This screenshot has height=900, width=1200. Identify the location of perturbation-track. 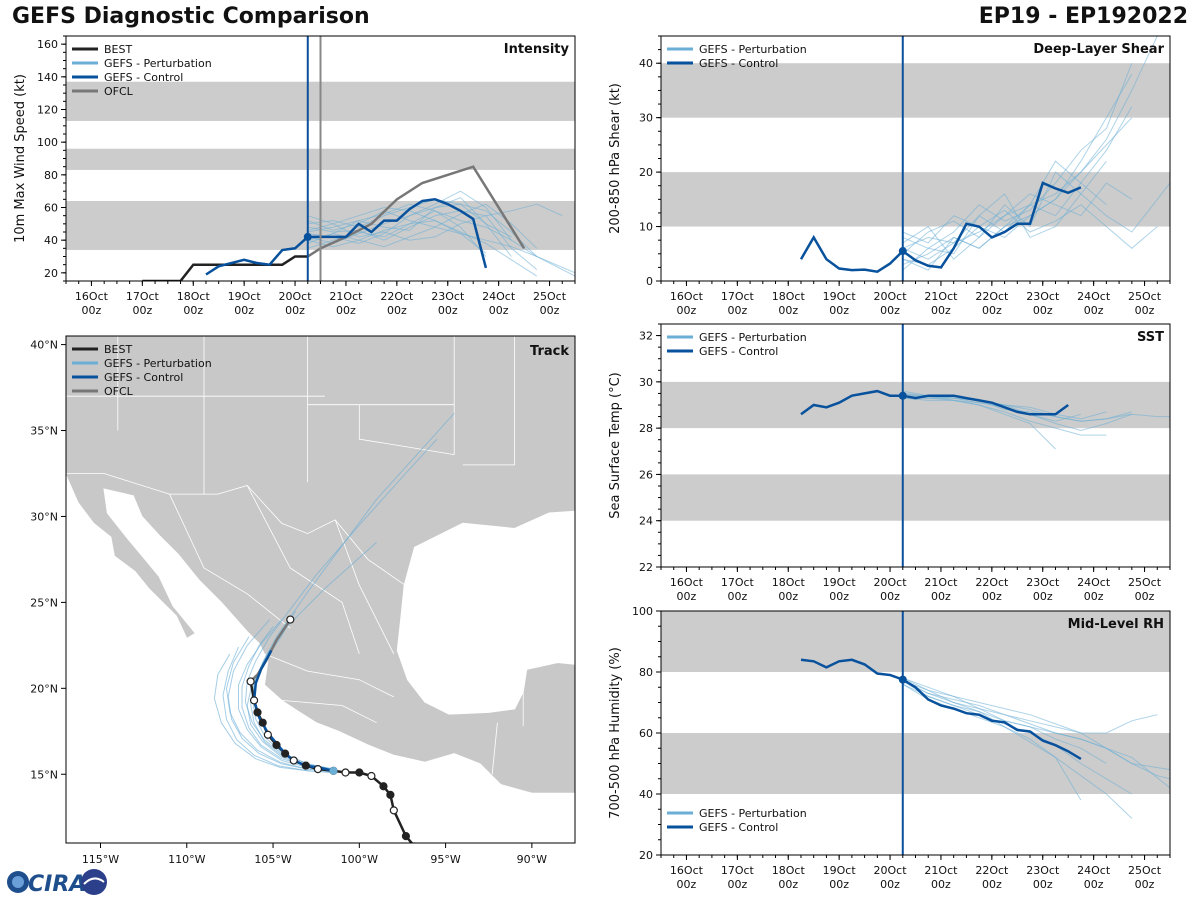
(341, 604).